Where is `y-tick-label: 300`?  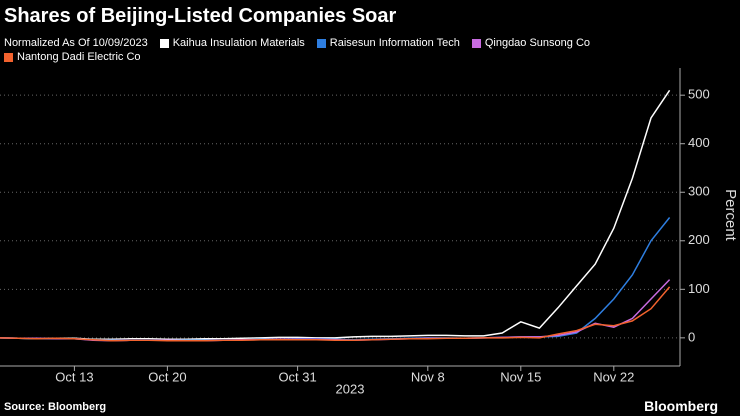 y-tick-label: 300 is located at coordinates (699, 191).